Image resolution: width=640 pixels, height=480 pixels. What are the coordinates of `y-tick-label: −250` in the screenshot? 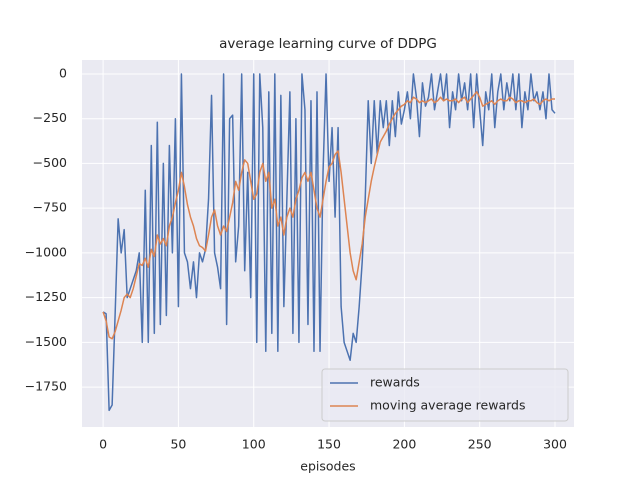 It's located at (50, 117).